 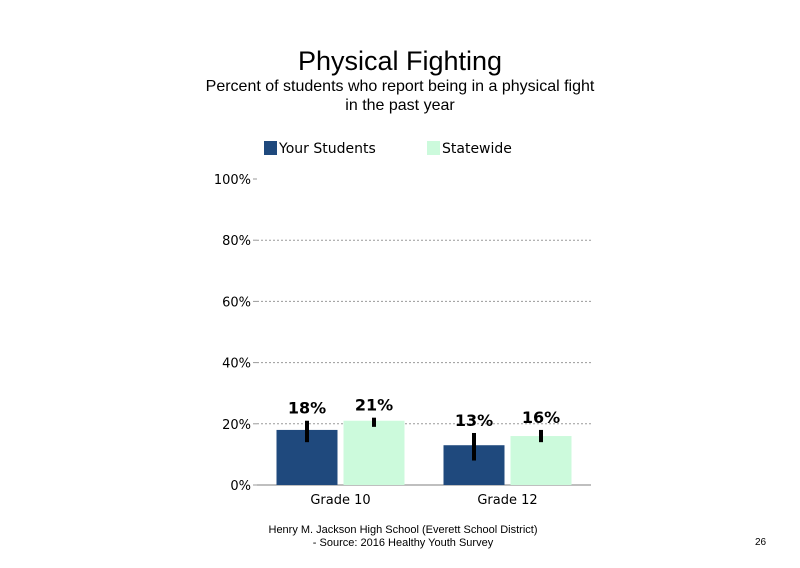 I want to click on y-tick-label: 0%, so click(x=240, y=486).